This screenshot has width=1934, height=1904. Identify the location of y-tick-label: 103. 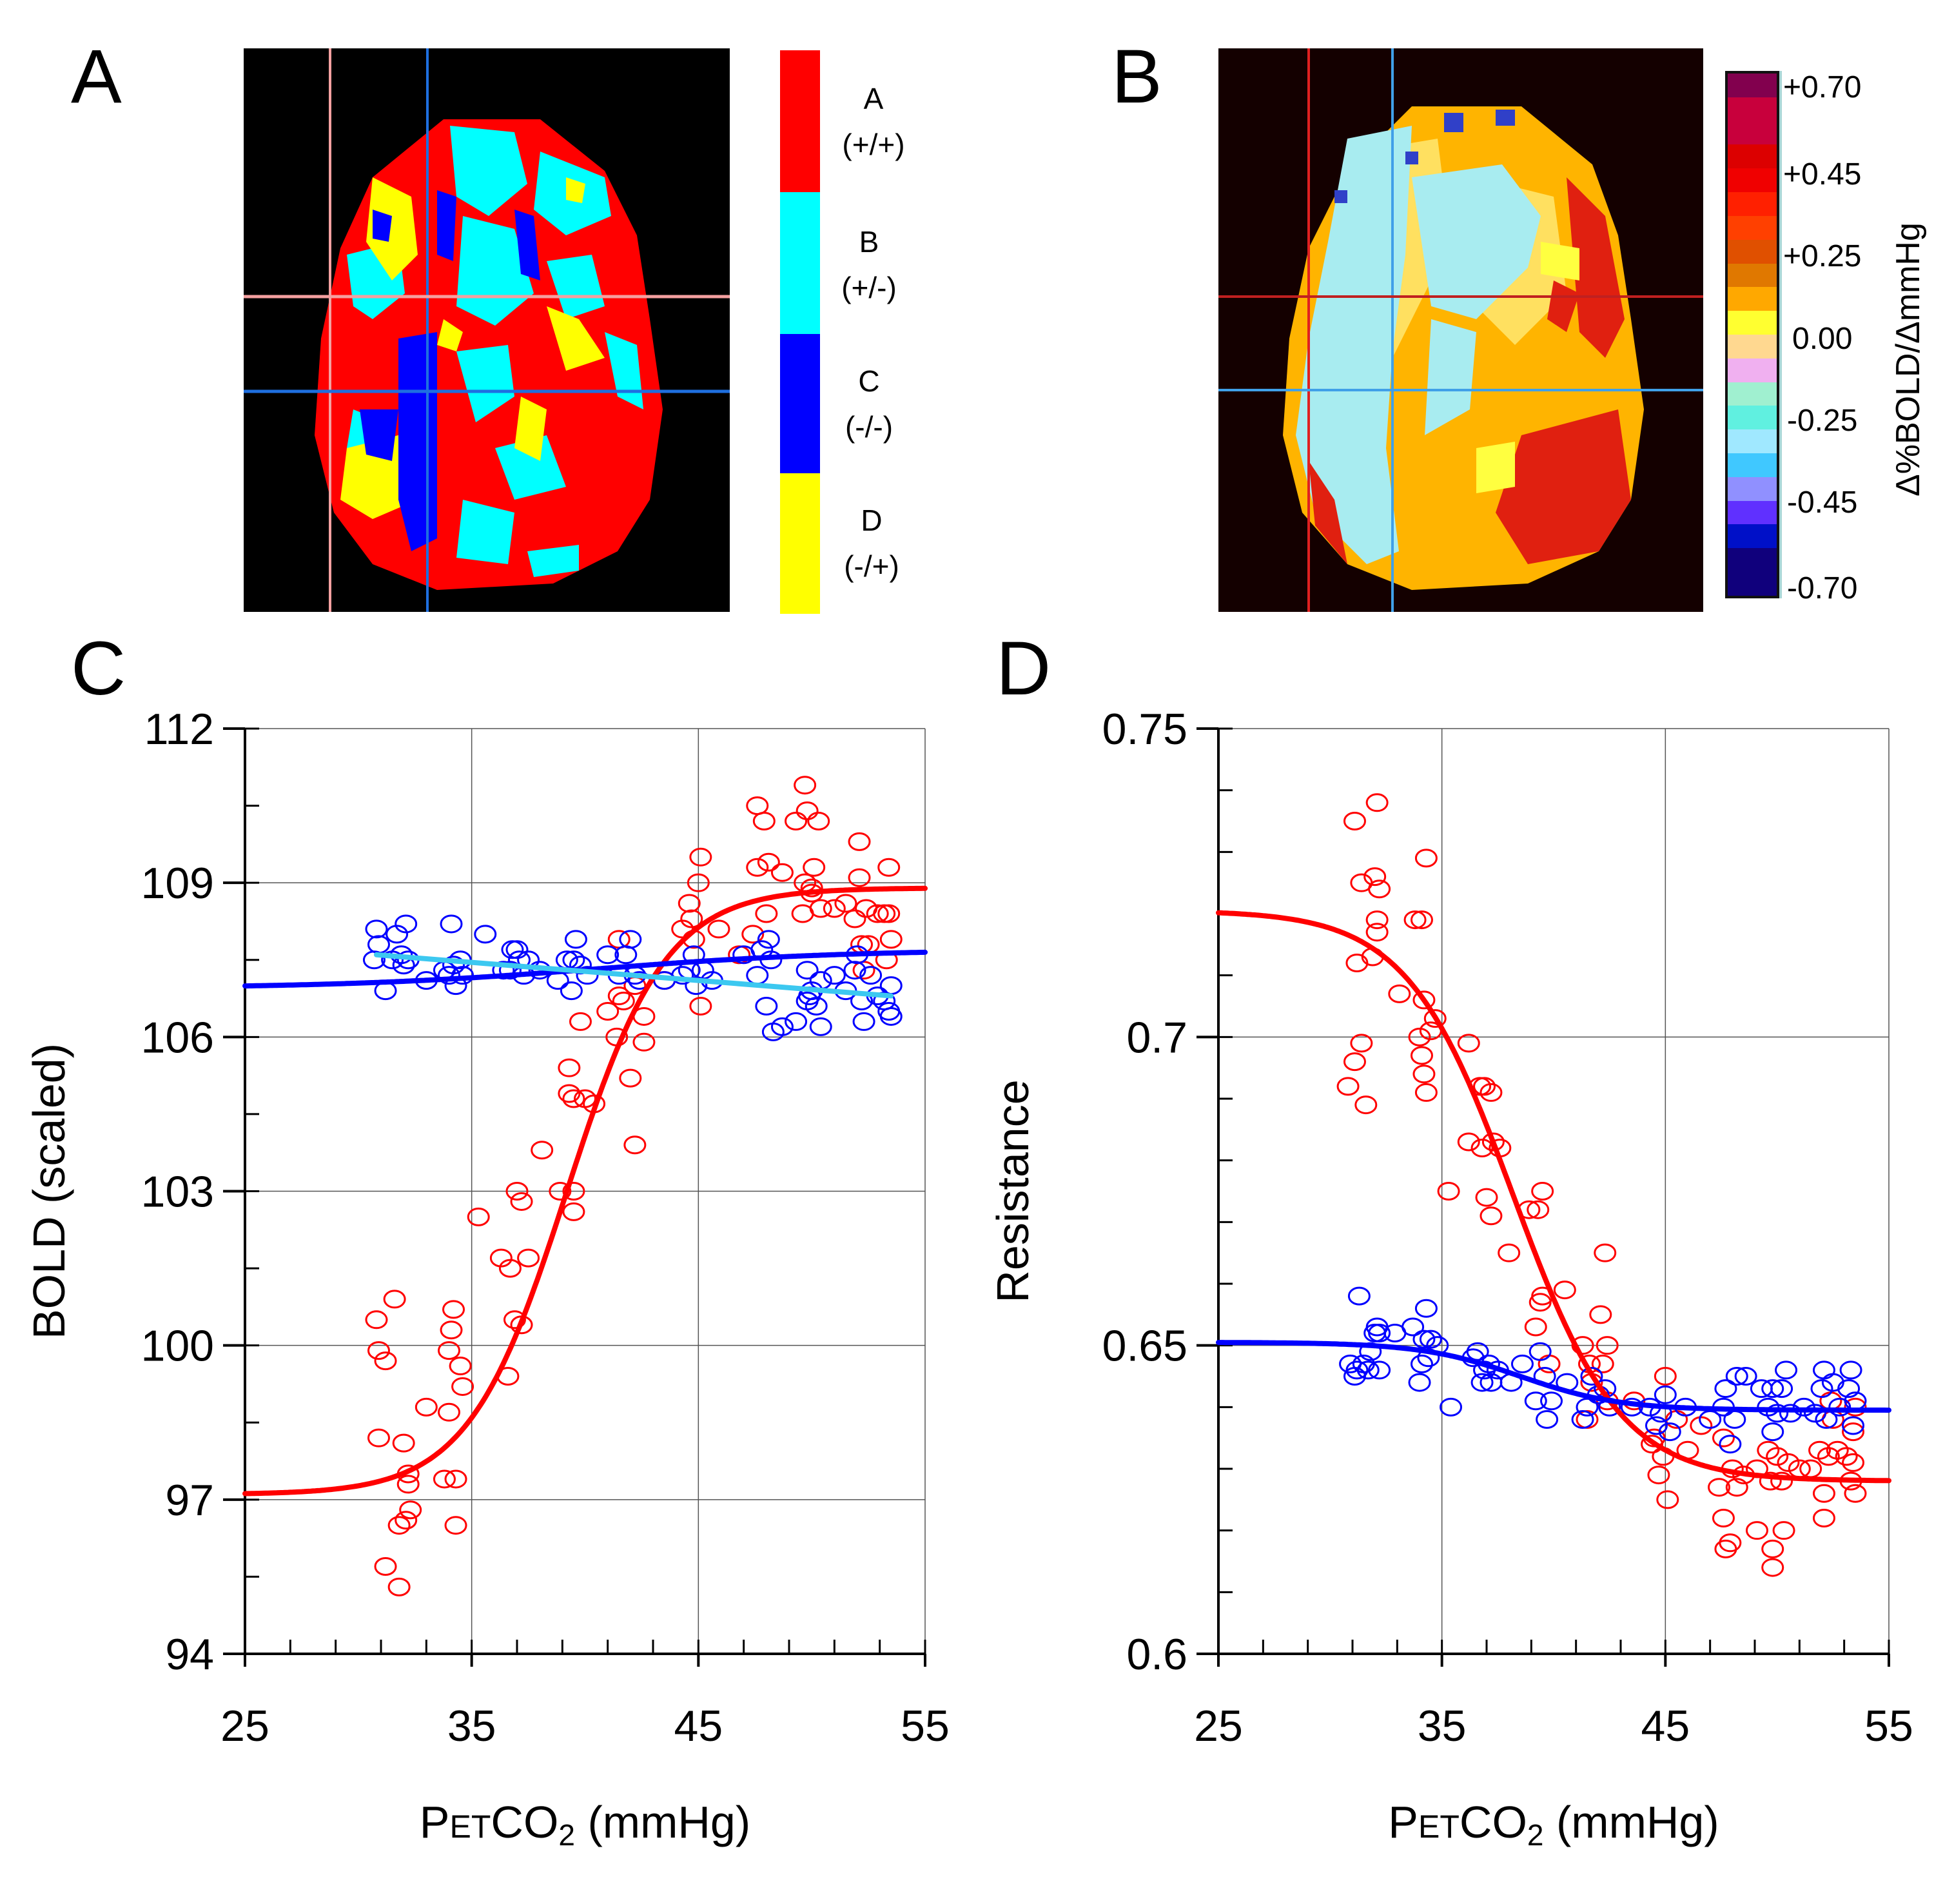
(178, 1192).